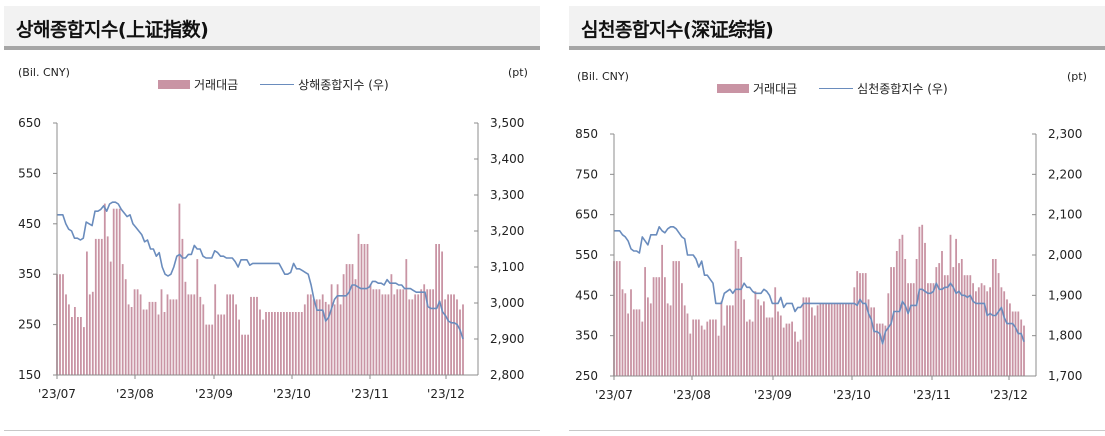 The height and width of the screenshot is (436, 1105). What do you see at coordinates (272, 26) in the screenshot?
I see `title-bar: 상해종합지수(上证指数)` at bounding box center [272, 26].